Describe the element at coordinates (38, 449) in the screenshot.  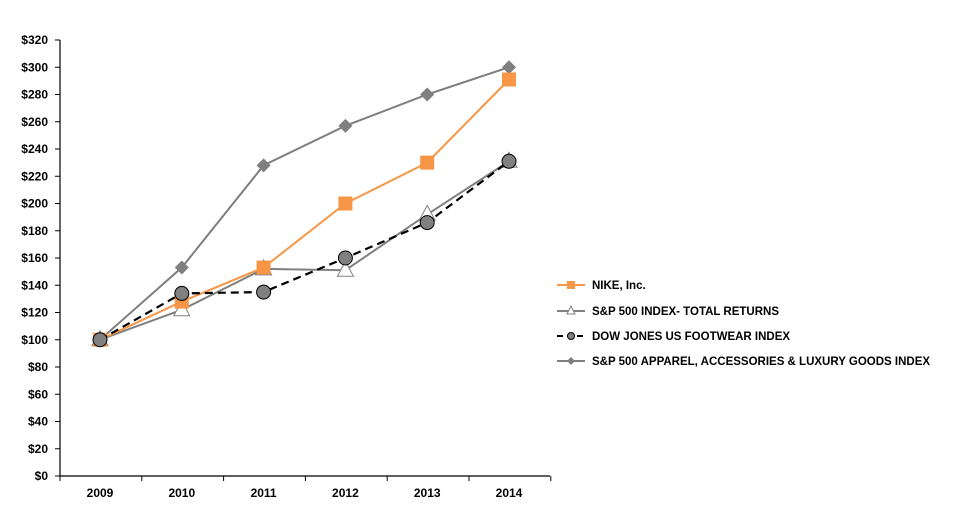
I see `y-tick-label: $20` at that location.